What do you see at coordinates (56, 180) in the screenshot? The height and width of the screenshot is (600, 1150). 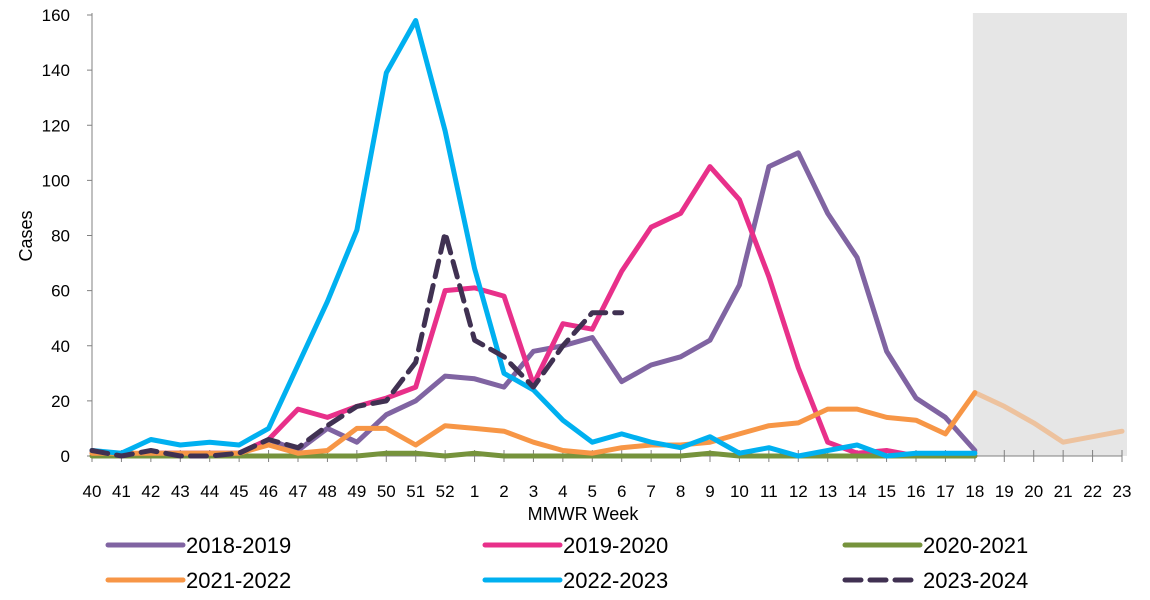 I see `y-tick-label: 100` at bounding box center [56, 180].